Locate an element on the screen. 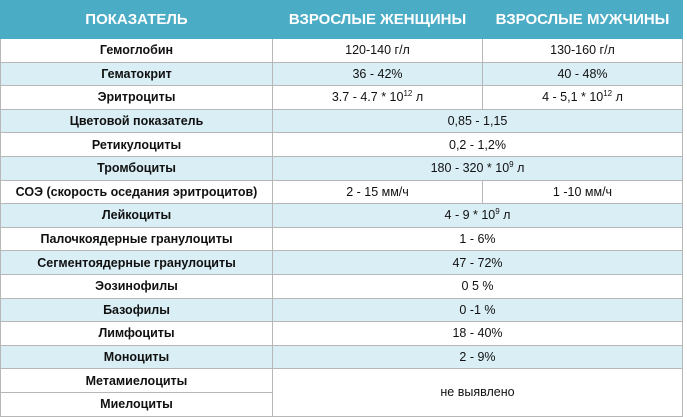 Image resolution: width=687 pixels, height=417 pixels. row-common-value: 0,2 - 1,2% is located at coordinates (477, 144).